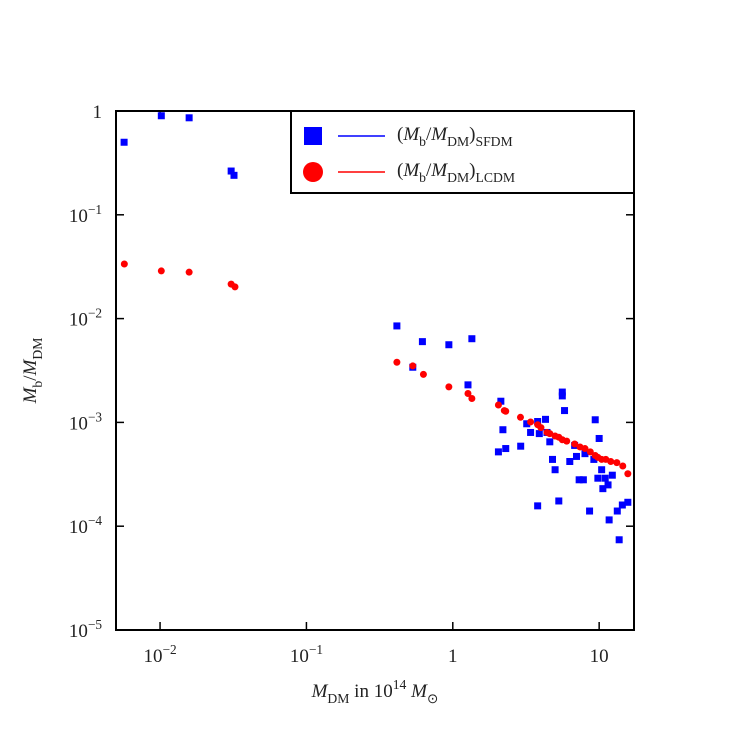 The image size is (747, 747). I want to click on y-tick-label: 10⁻⁵, so click(85, 629).